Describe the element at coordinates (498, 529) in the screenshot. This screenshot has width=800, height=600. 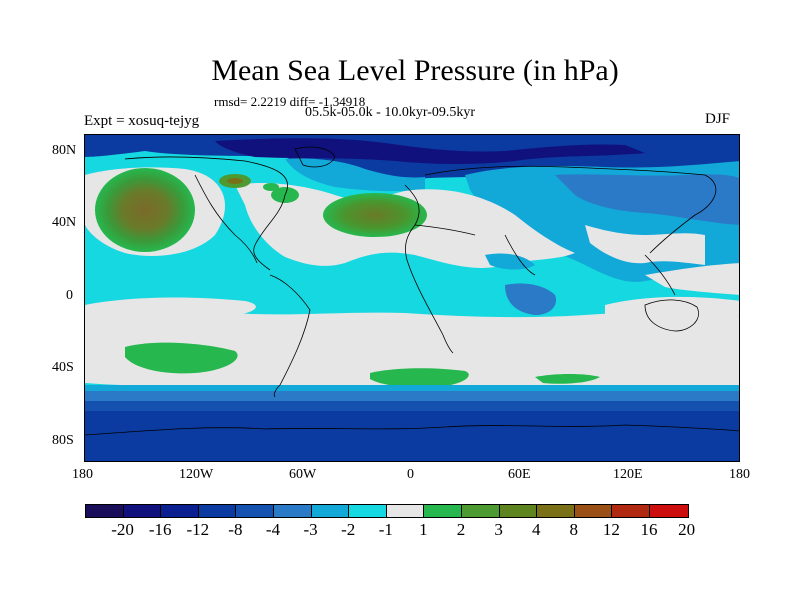
I see `legend-tick-label: 3` at that location.